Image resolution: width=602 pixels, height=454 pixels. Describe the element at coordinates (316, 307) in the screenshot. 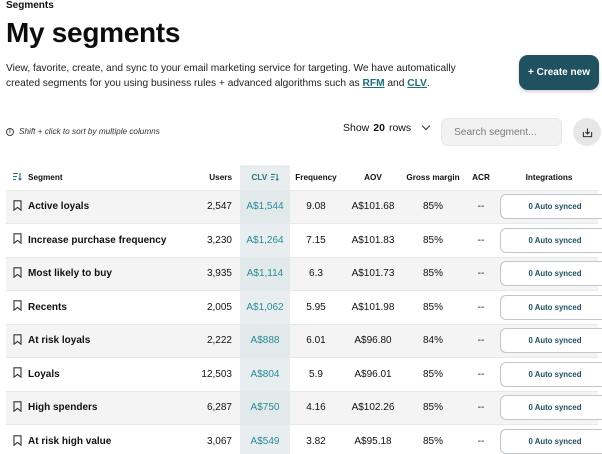

I see `frequency-cell: 5.95` at that location.